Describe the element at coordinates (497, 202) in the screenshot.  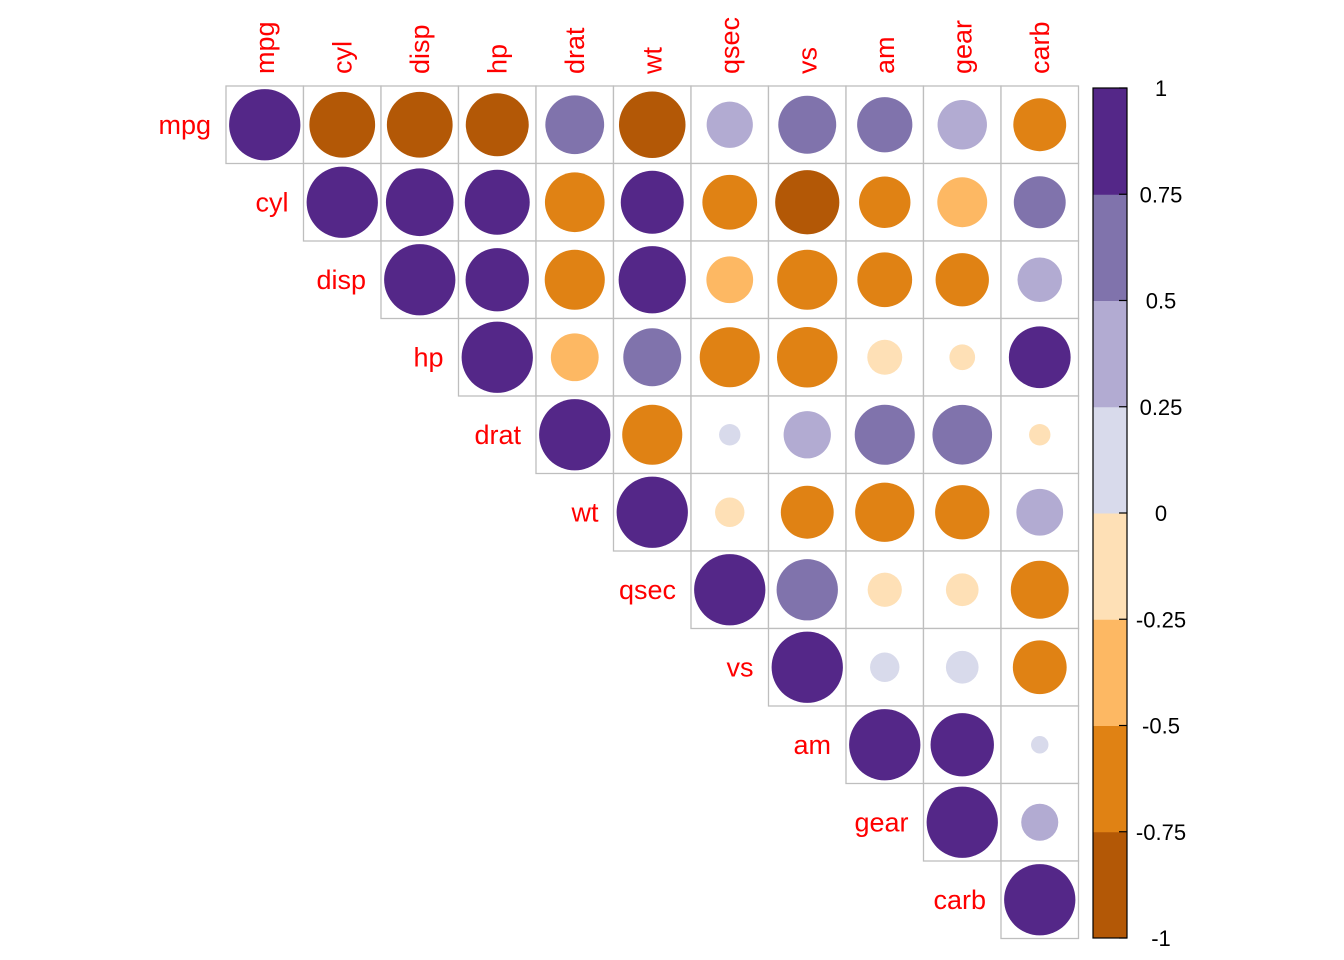
I see `corr-circle-cyl-hp` at that location.